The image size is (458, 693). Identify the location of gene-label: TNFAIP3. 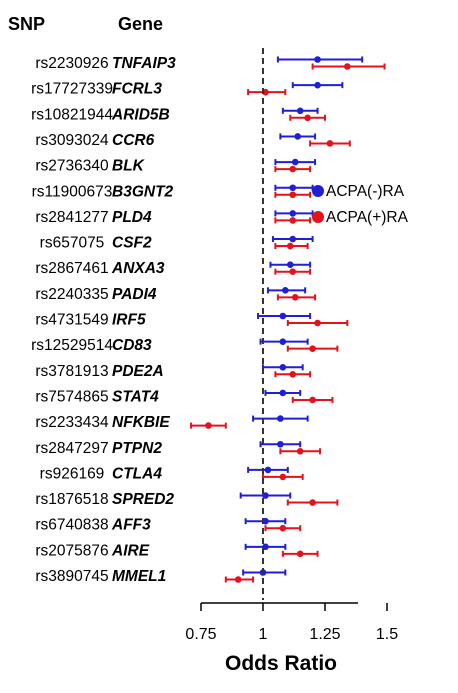
(144, 63).